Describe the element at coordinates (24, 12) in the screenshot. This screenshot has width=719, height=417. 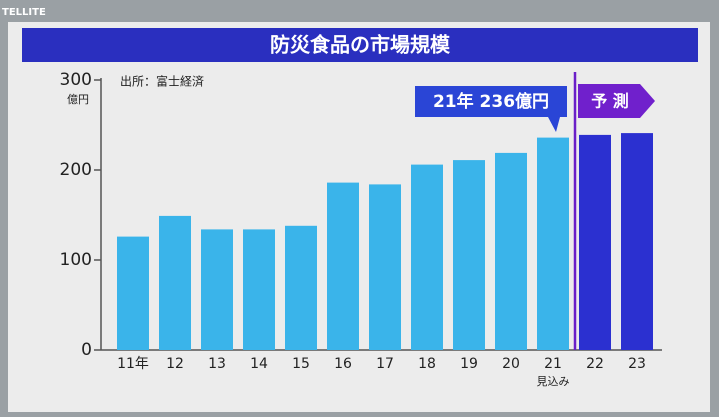
I see `watermark: TELLITE` at that location.